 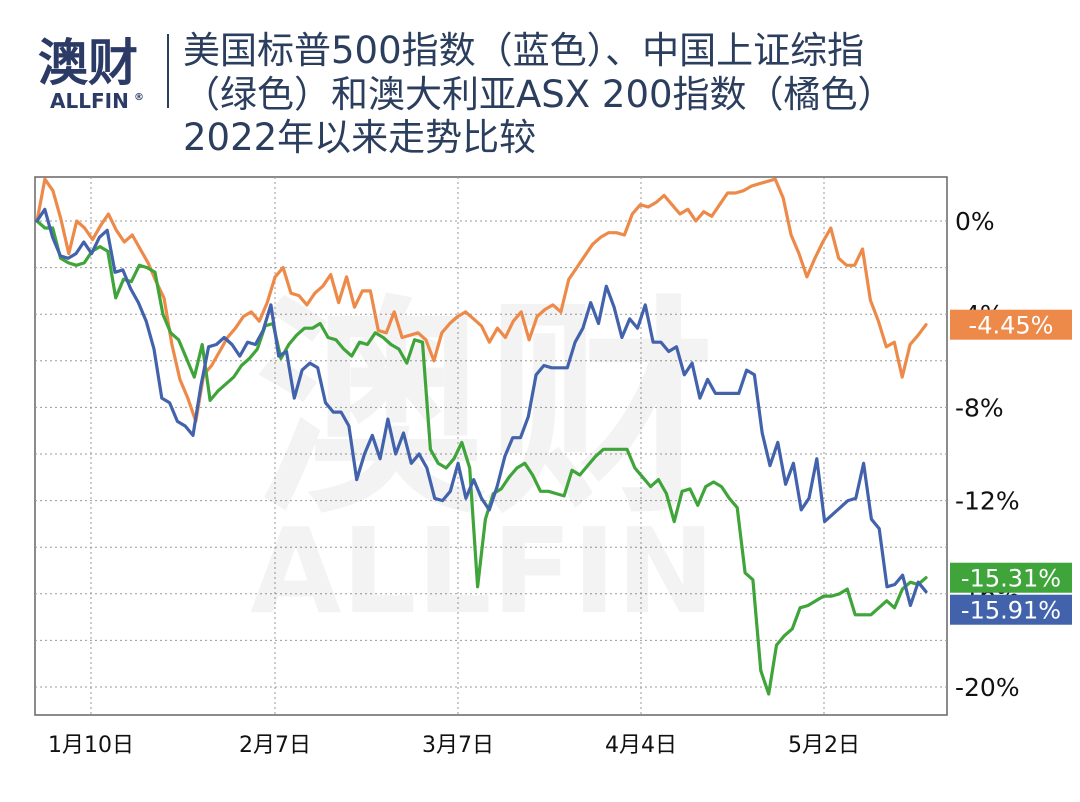 What do you see at coordinates (482, 571) in the screenshot?
I see `watermark-en: ALLFIN` at bounding box center [482, 571].